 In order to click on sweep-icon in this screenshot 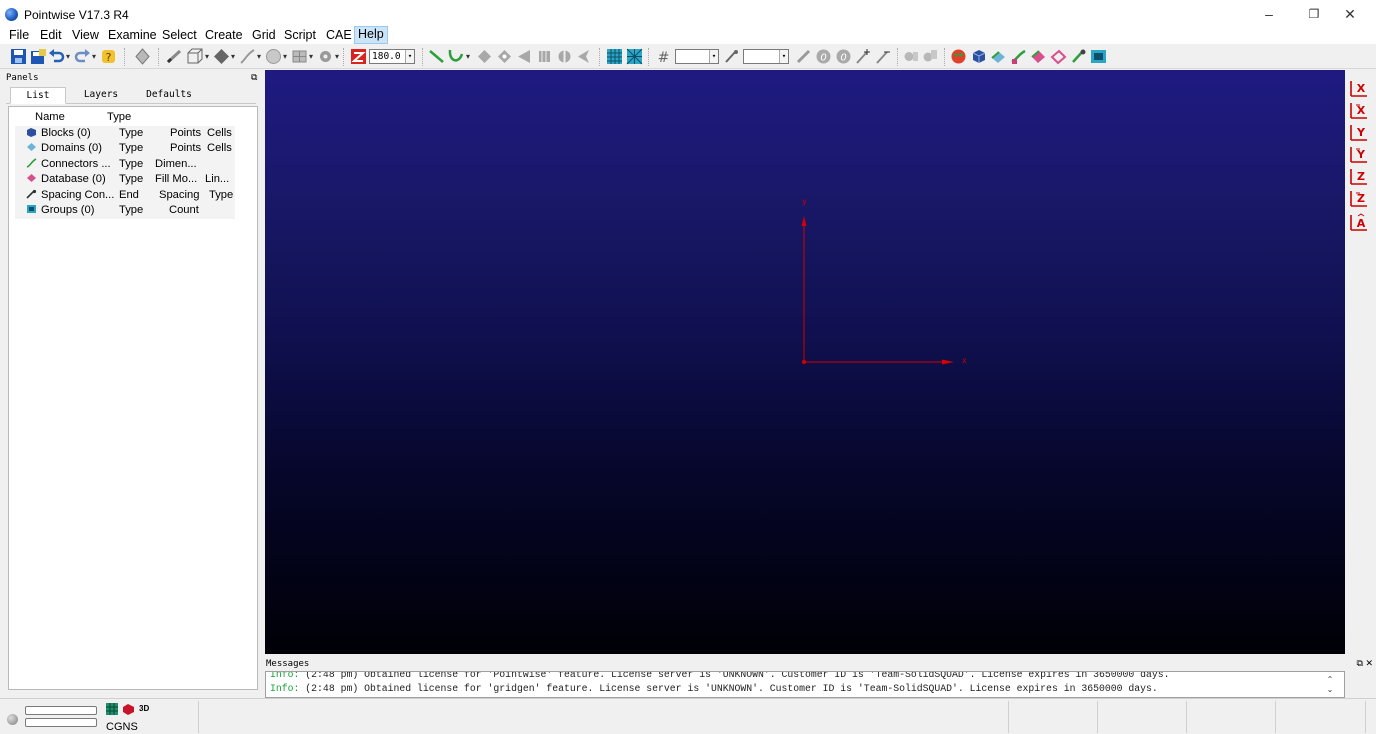, I will do `click(584, 56)`.